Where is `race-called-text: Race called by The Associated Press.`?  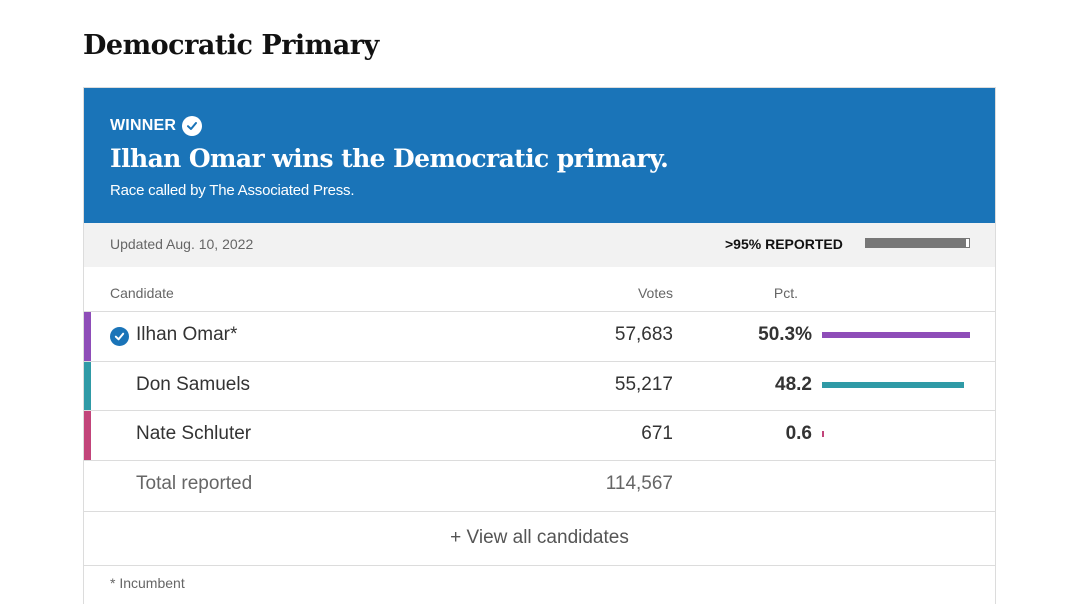 race-called-text: Race called by The Associated Press. is located at coordinates (232, 190).